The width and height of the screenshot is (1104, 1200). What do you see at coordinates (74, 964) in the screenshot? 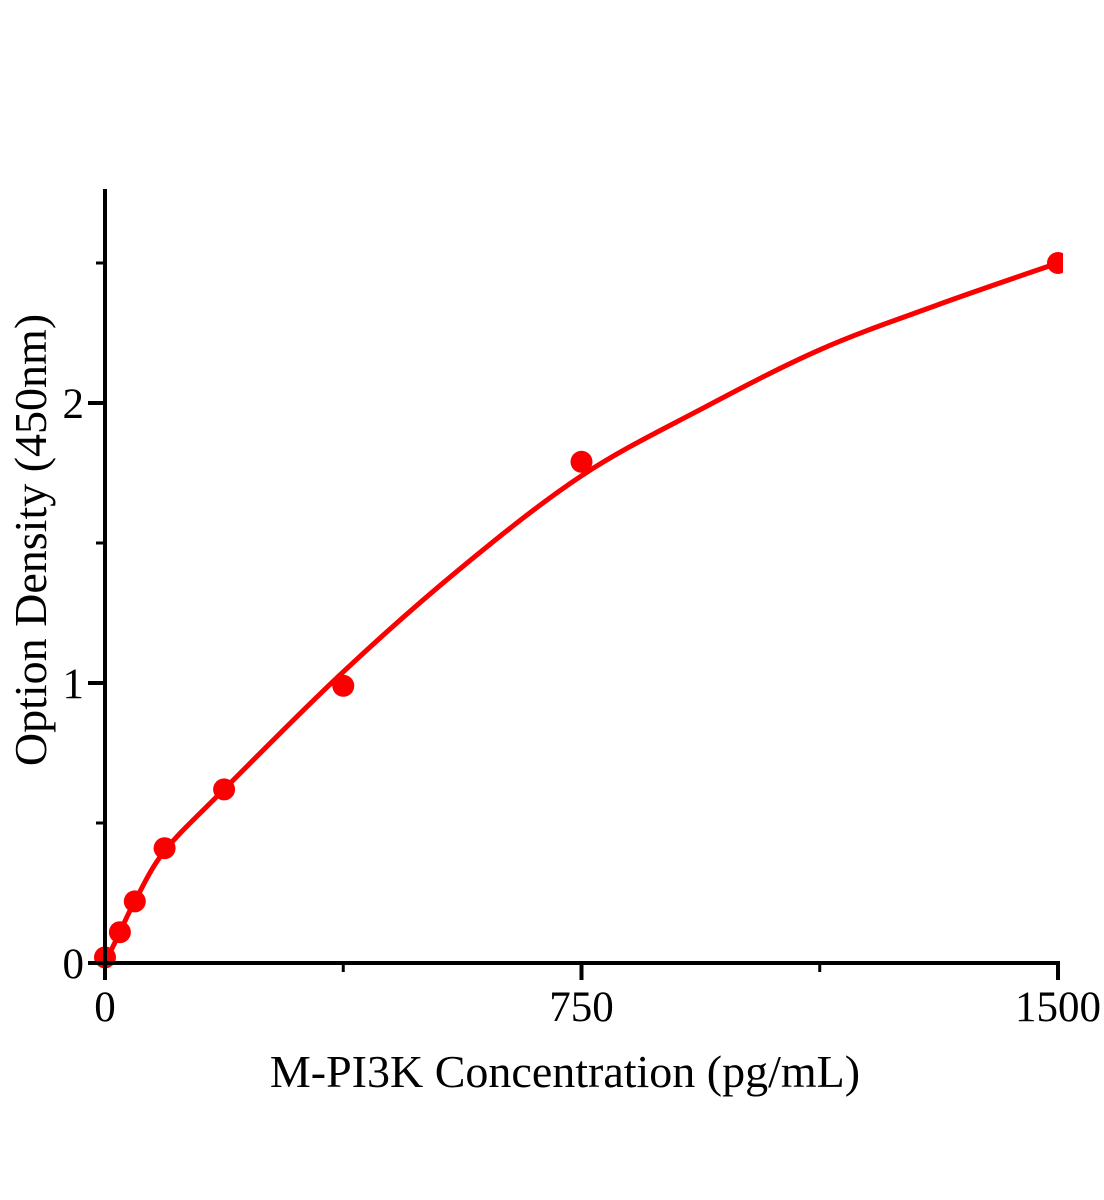
I see `y-tick-label: 0` at bounding box center [74, 964].